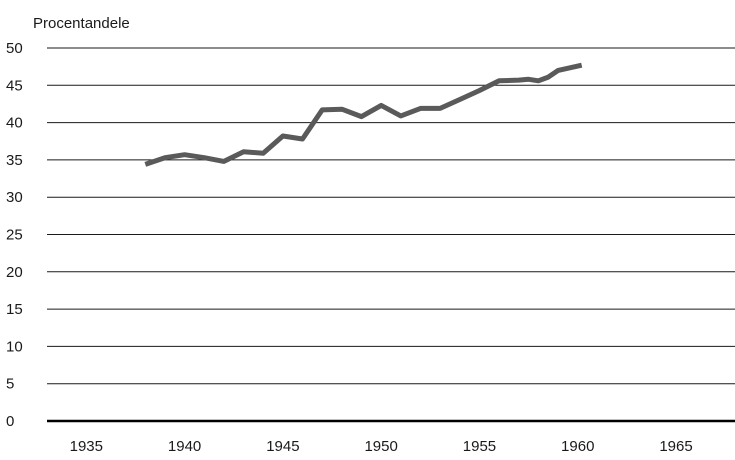  Describe the element at coordinates (10, 384) in the screenshot. I see `y-tick-label: 5` at that location.